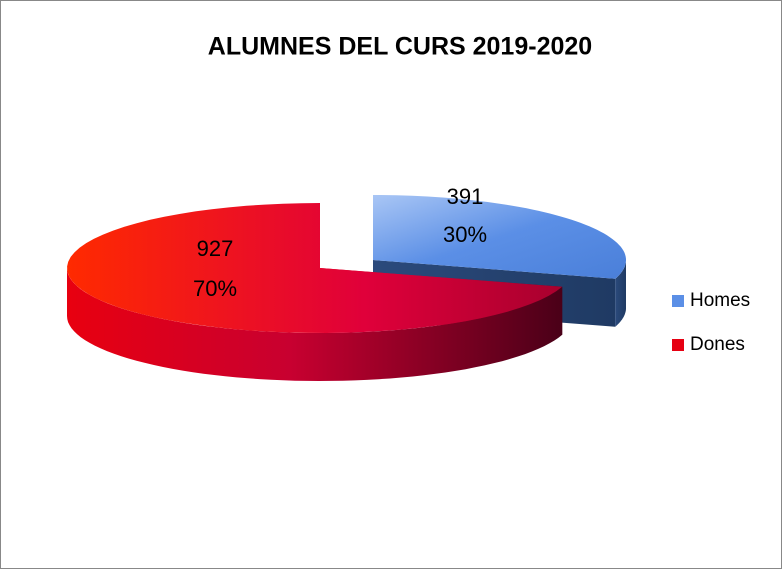 The width and height of the screenshot is (782, 569). I want to click on legend-label: Dones, so click(717, 344).